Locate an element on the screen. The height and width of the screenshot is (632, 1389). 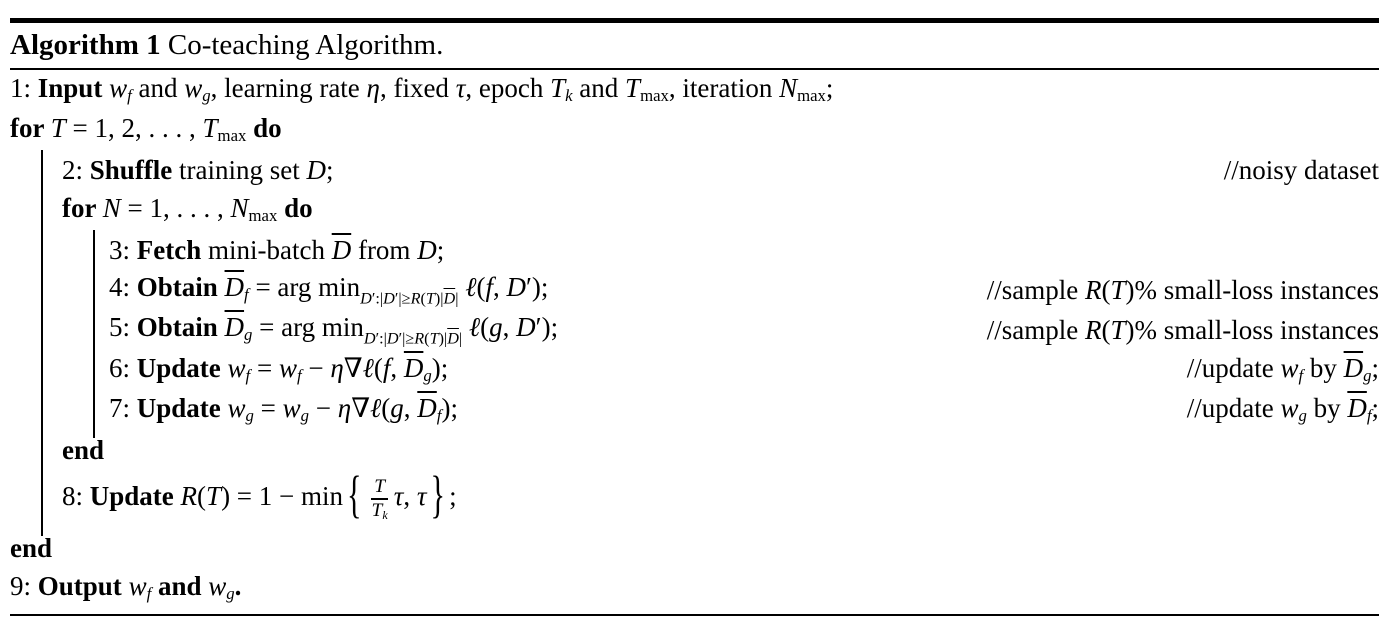
fraction-numerator: T is located at coordinates (380, 488).